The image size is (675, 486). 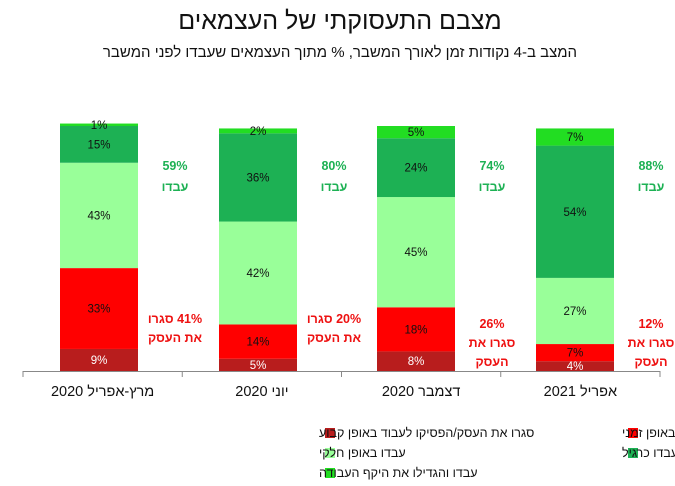 I want to click on data-label: 1%, so click(x=99, y=126).